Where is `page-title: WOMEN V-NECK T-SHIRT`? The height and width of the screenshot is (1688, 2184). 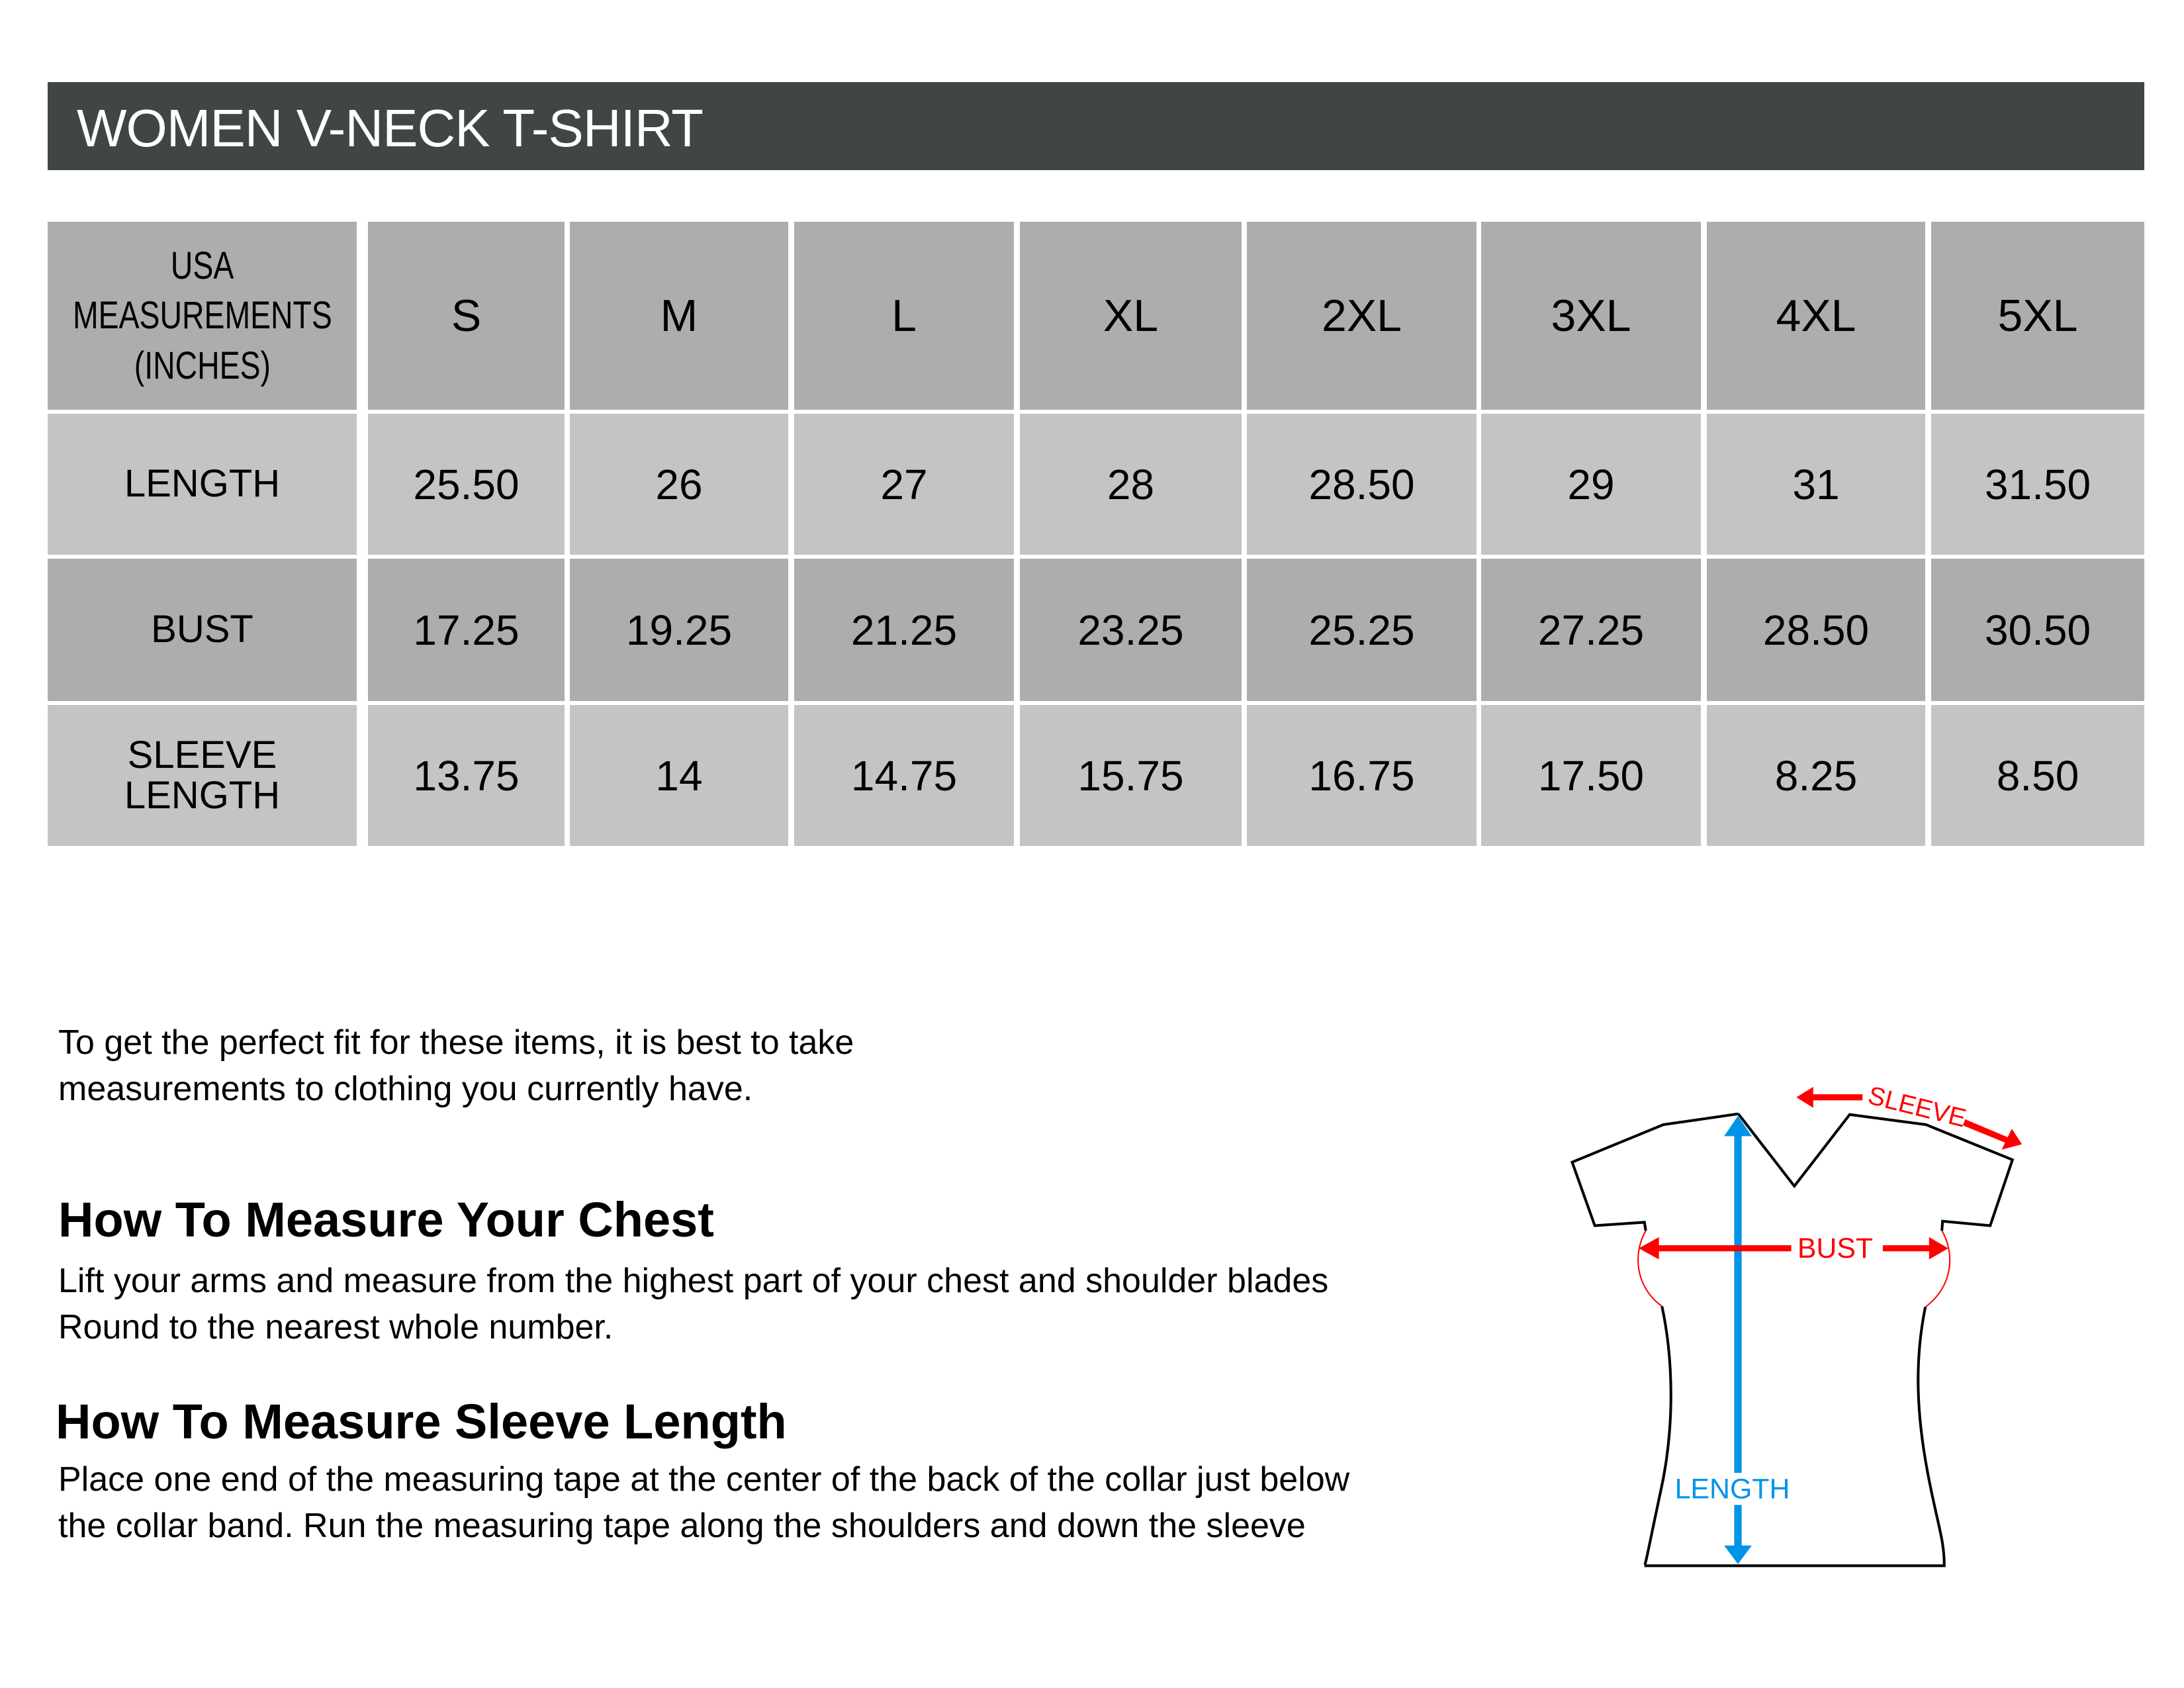 page-title: WOMEN V-NECK T-SHIRT is located at coordinates (390, 128).